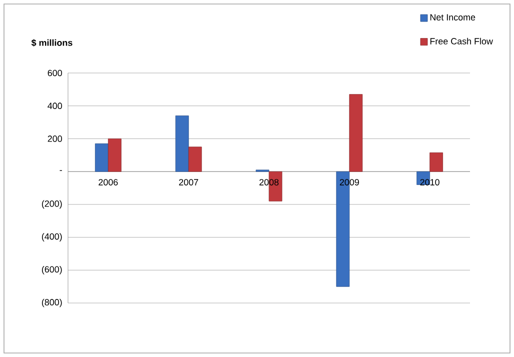 This screenshot has width=514, height=357. Describe the element at coordinates (51, 42) in the screenshot. I see `y-axis-title: $ millions` at that location.